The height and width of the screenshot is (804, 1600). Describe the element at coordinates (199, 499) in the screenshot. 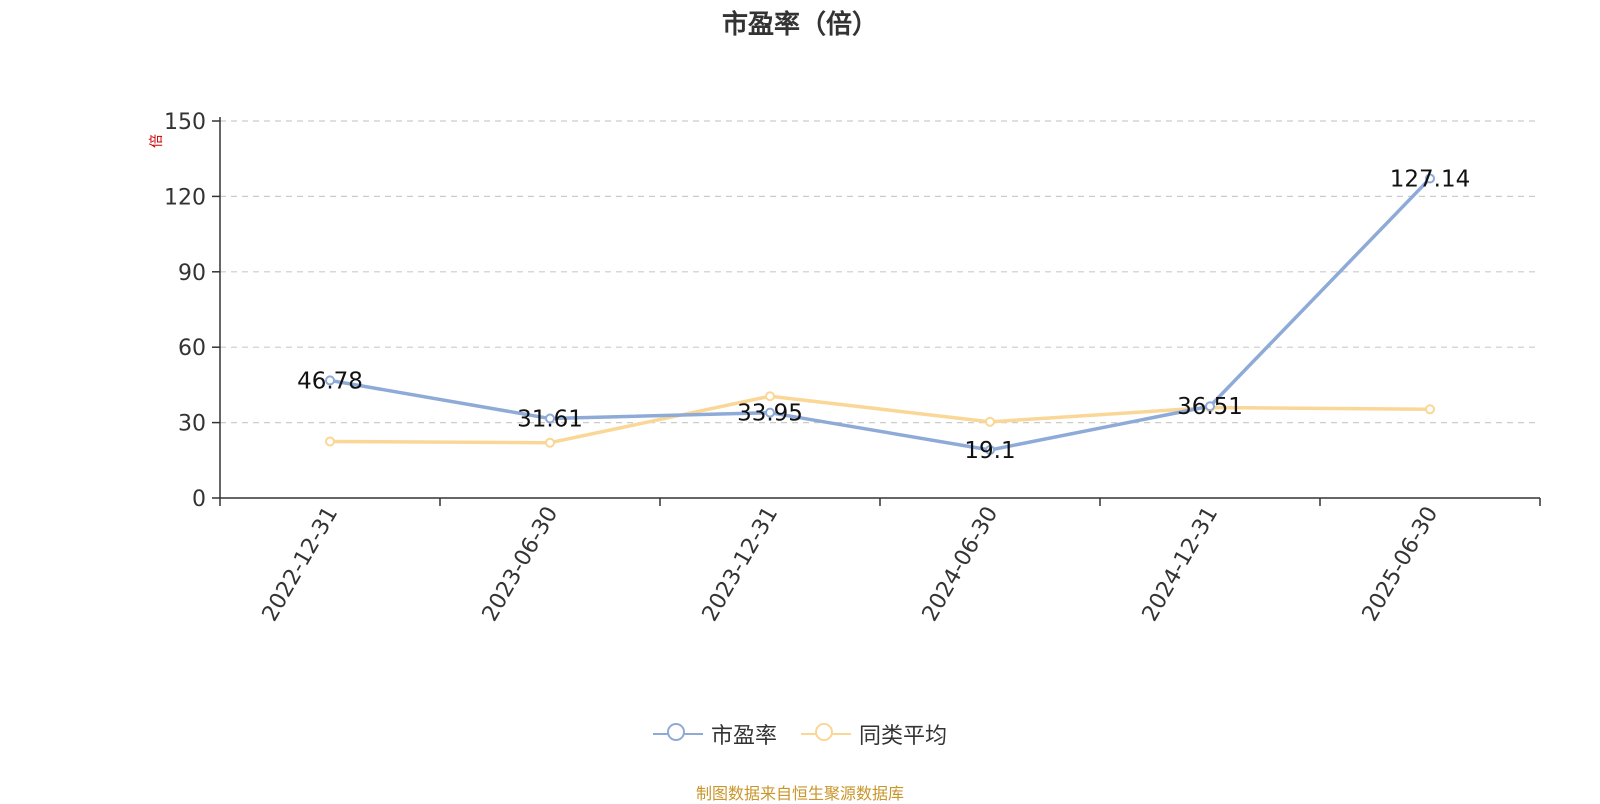

I see `y-tick-label: 0` at that location.